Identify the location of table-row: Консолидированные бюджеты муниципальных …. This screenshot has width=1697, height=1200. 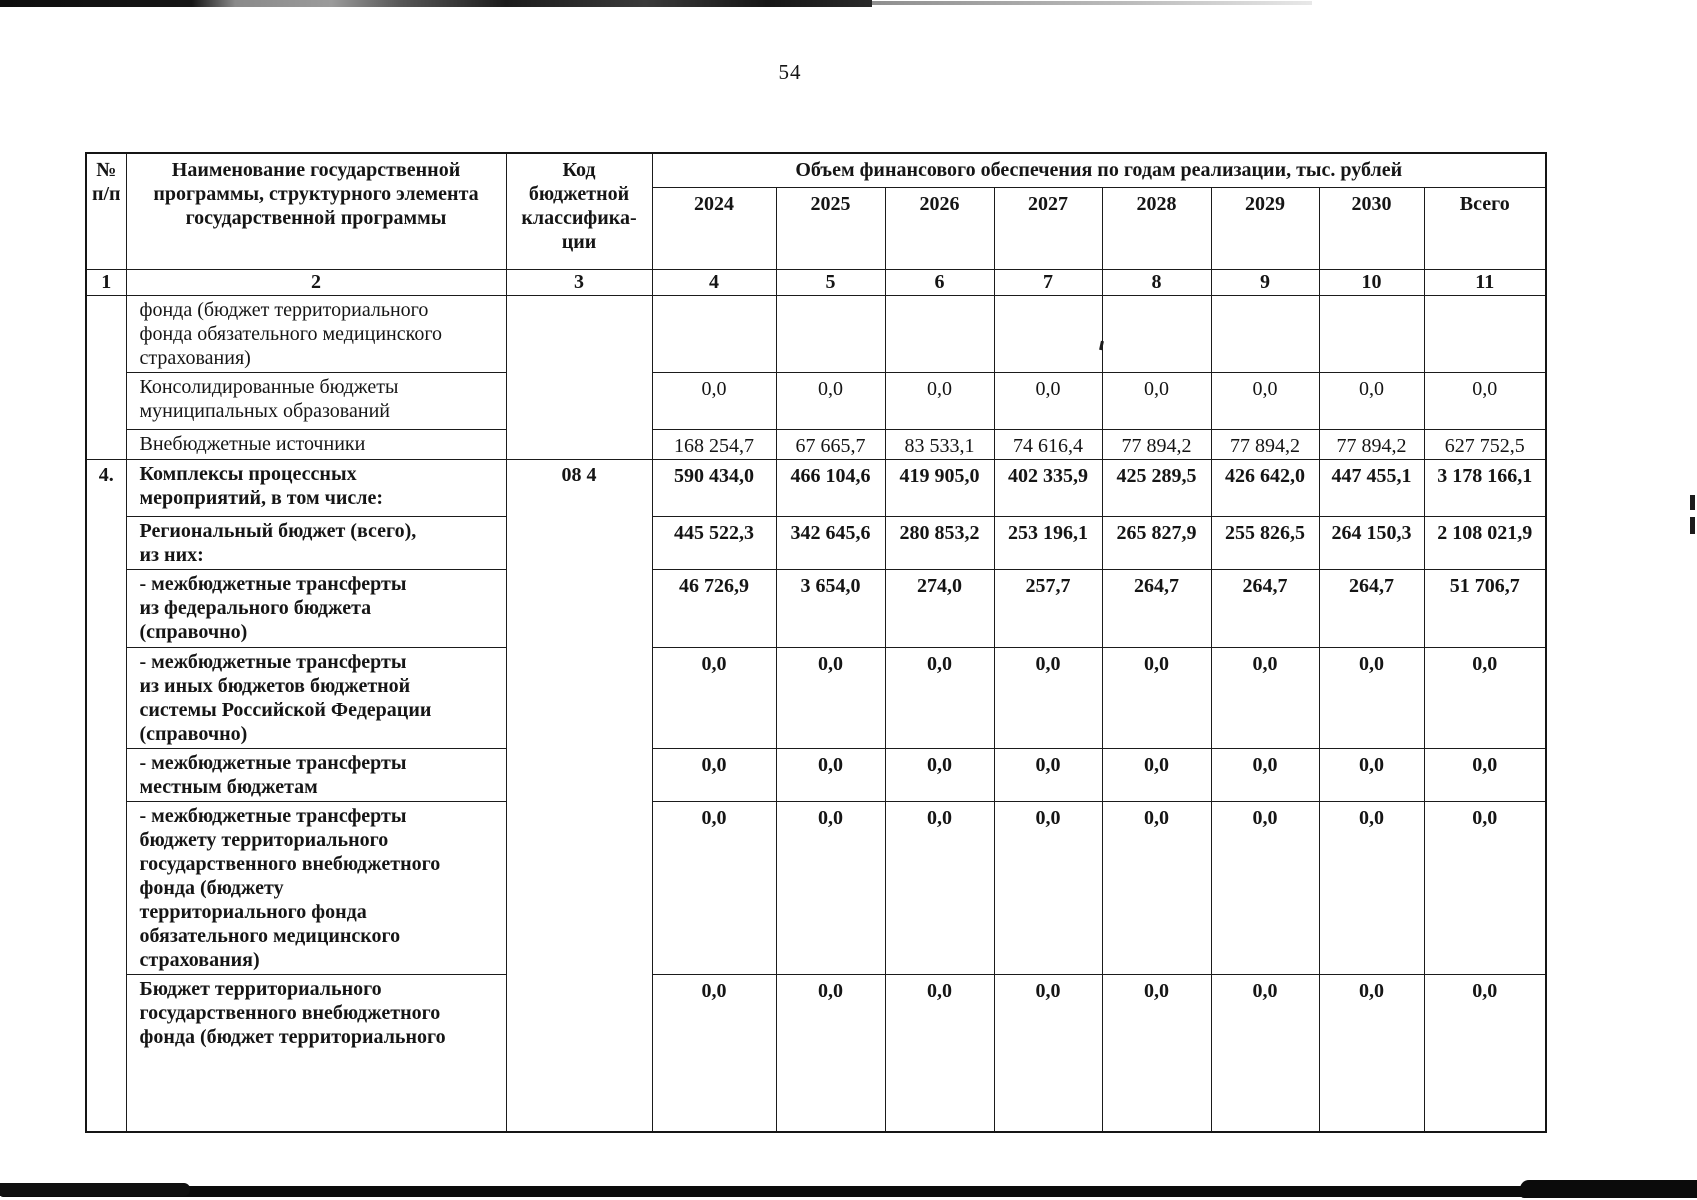
(816, 400).